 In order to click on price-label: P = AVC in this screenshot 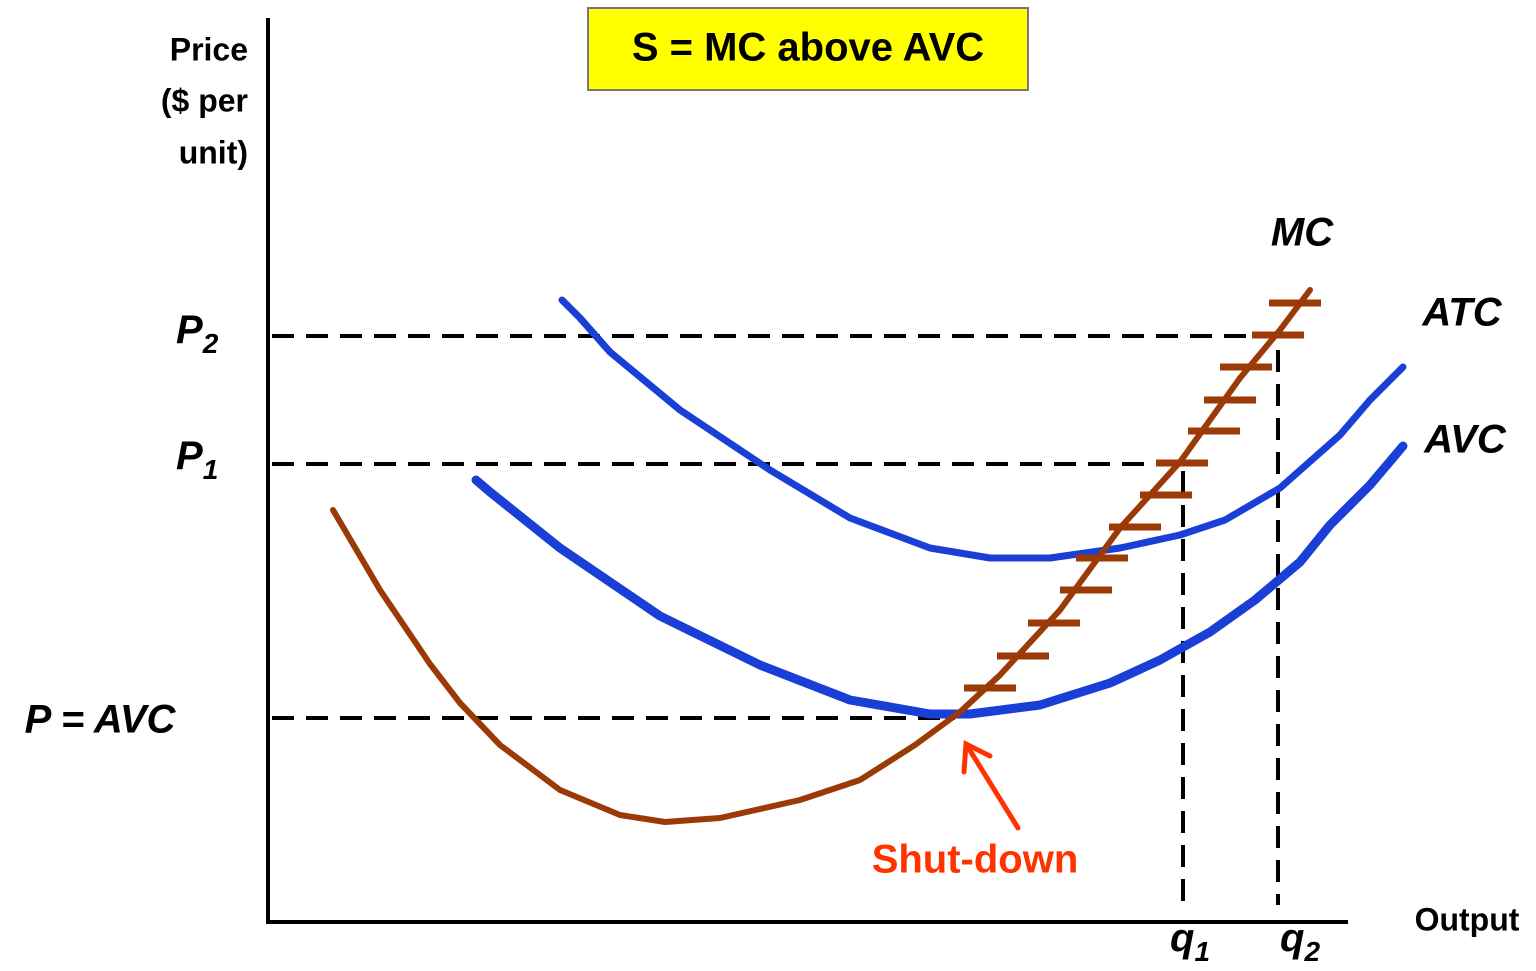, I will do `click(101, 720)`.